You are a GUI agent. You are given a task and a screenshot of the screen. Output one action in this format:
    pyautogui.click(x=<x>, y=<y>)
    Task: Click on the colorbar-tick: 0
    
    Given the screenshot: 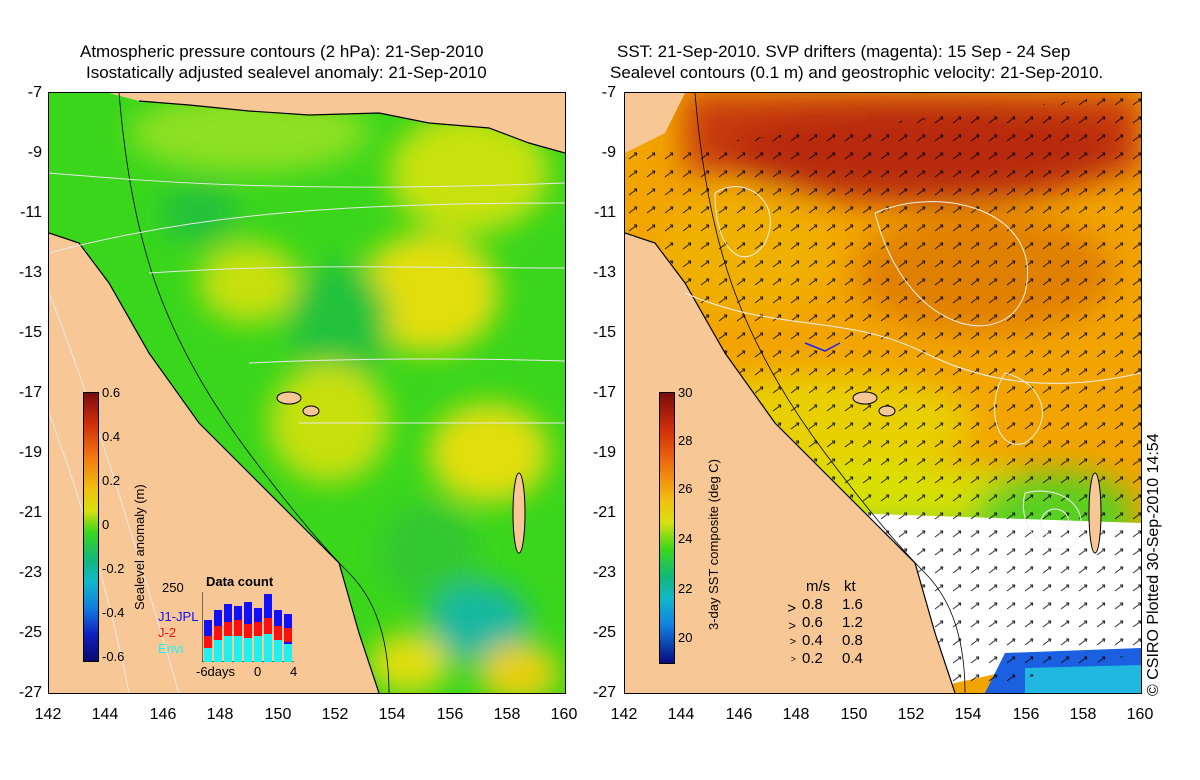 What is the action you would take?
    pyautogui.click(x=106, y=524)
    